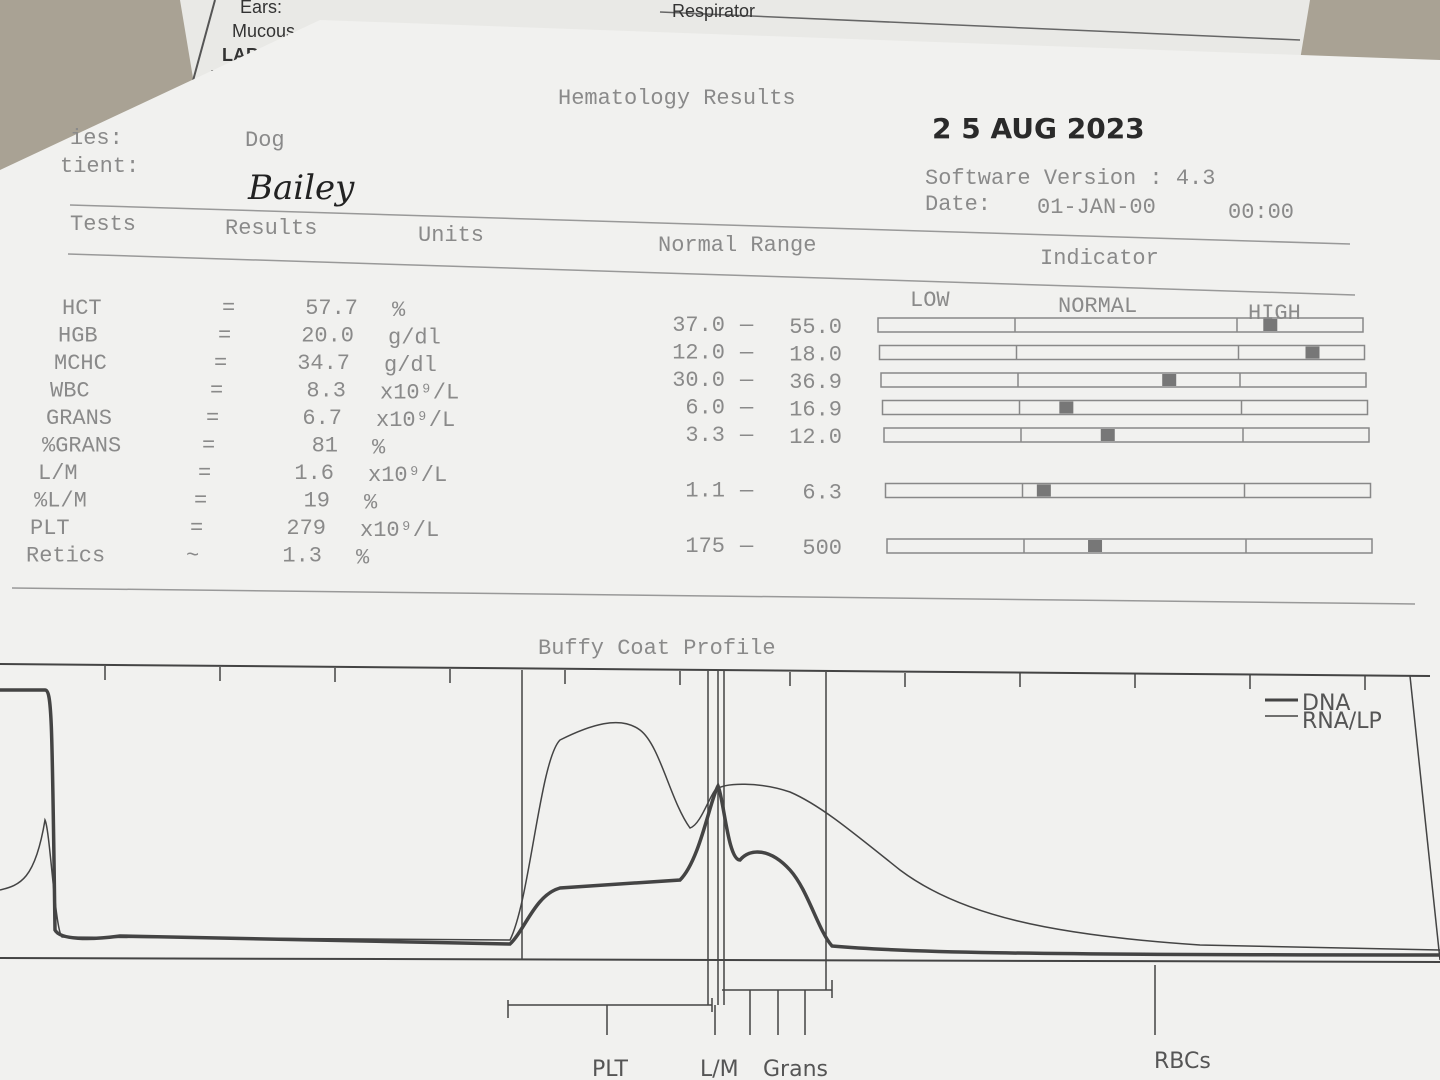 The height and width of the screenshot is (1080, 1440). Describe the element at coordinates (327, 335) in the screenshot. I see `result: 20.0` at that location.